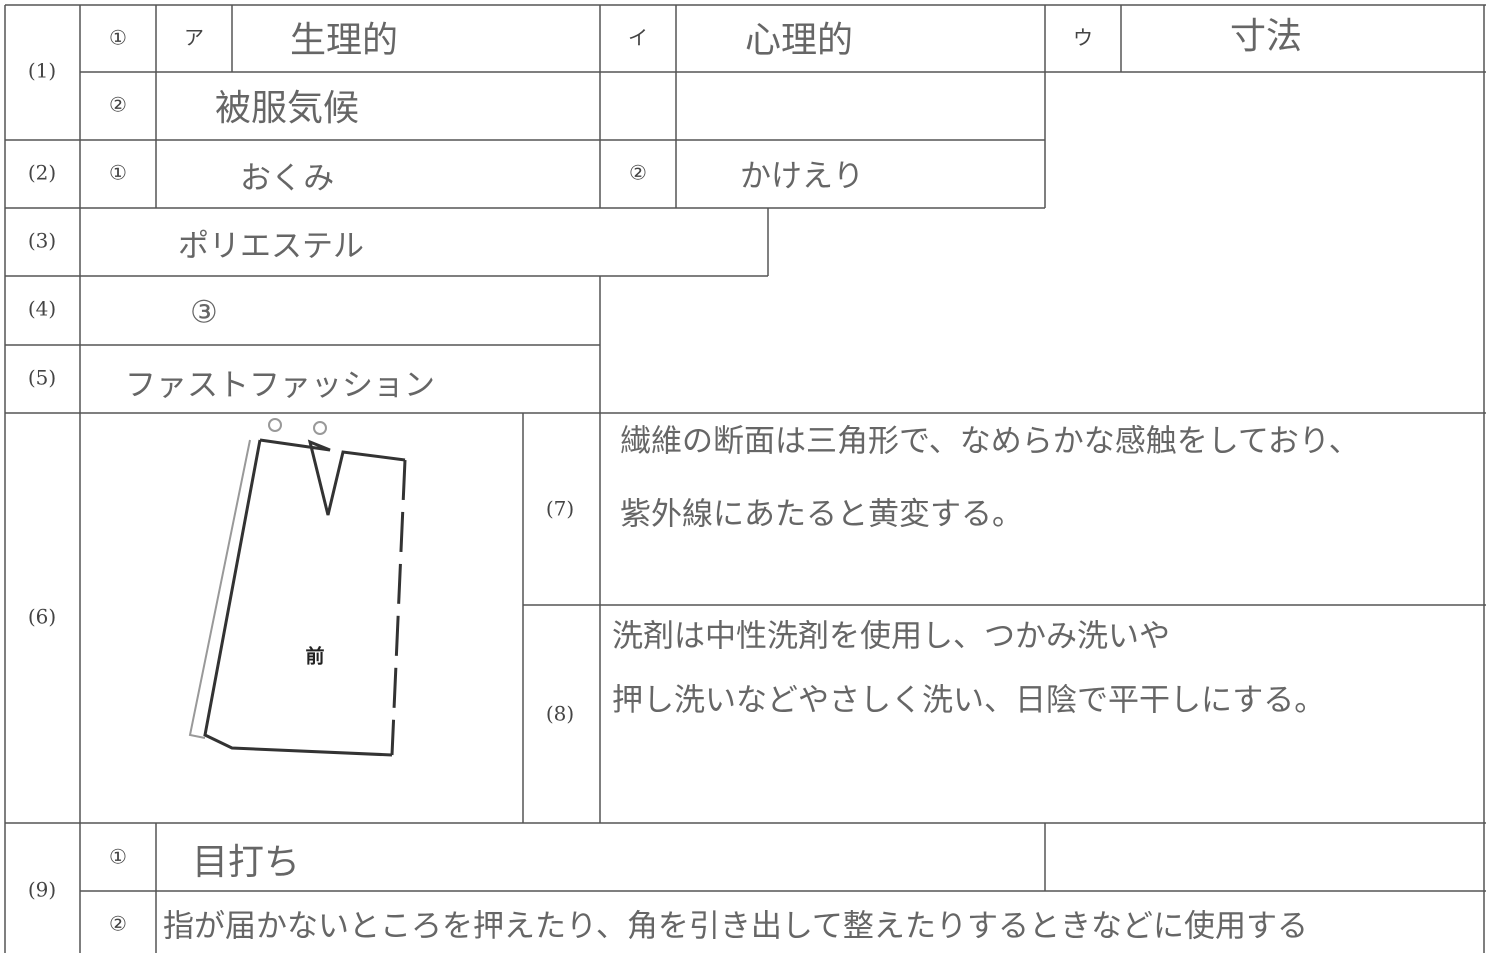 The height and width of the screenshot is (953, 1486). What do you see at coordinates (990, 442) in the screenshot?
I see `answer-line: 繊維の断面は三角形で、なめらかな感触をしており、` at bounding box center [990, 442].